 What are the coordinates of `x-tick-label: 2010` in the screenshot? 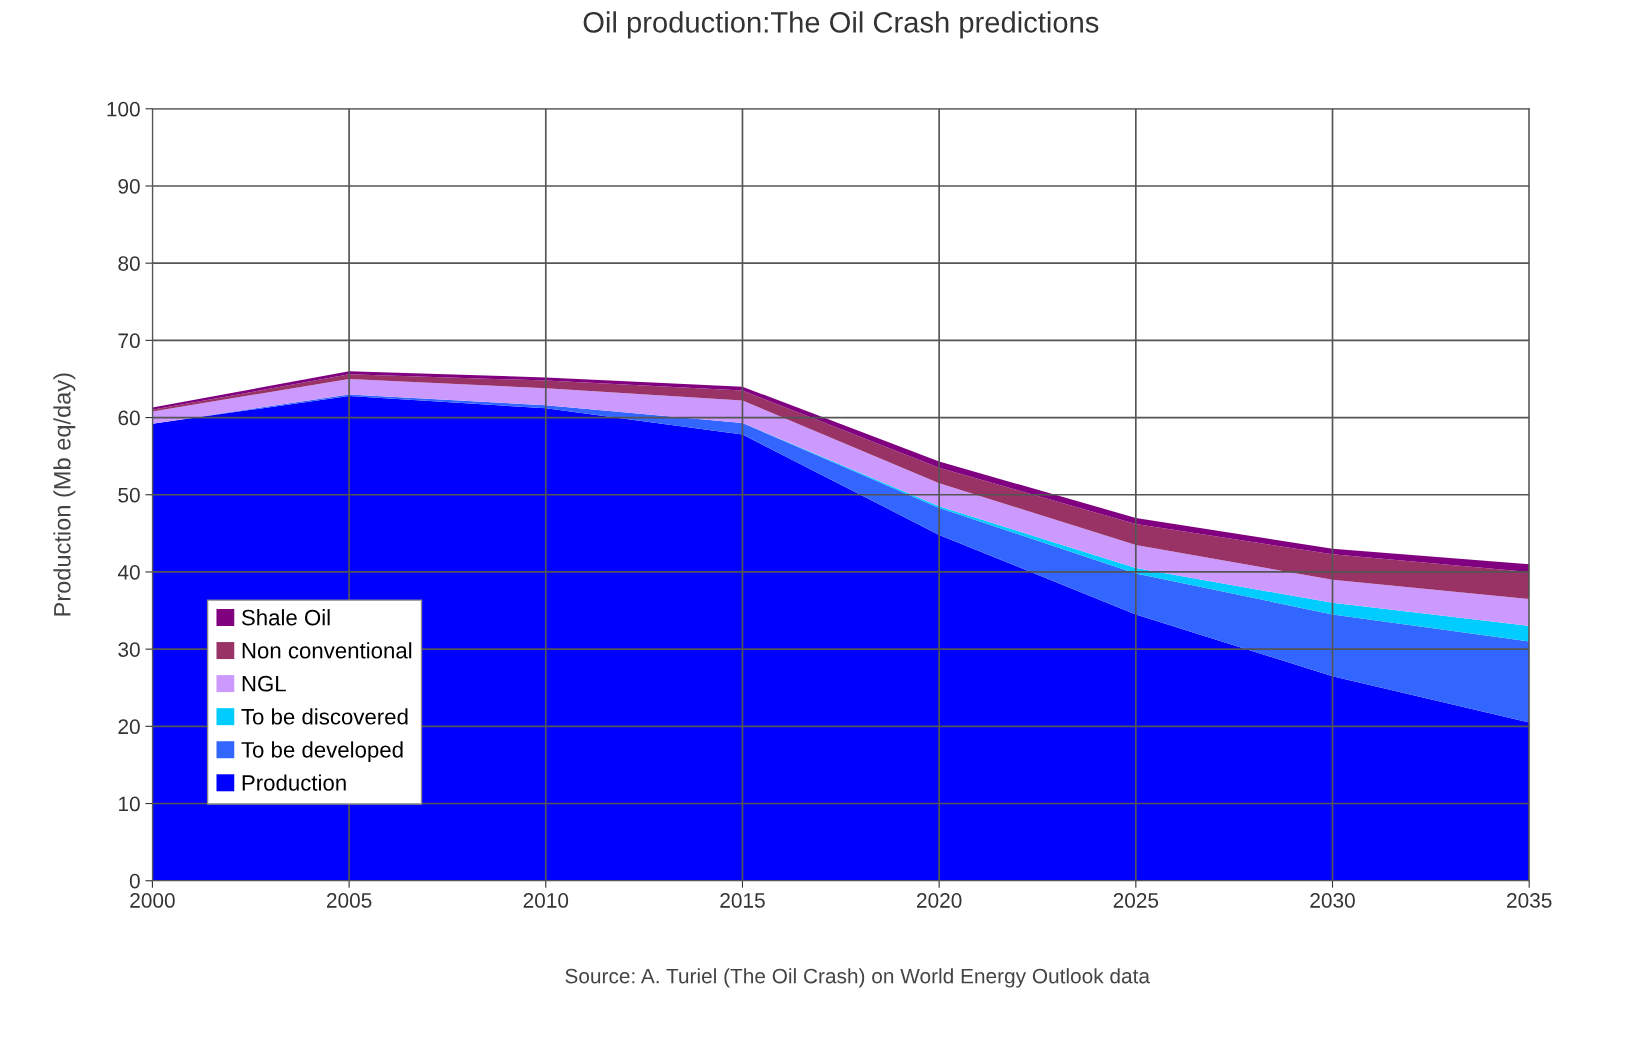 It's located at (546, 900).